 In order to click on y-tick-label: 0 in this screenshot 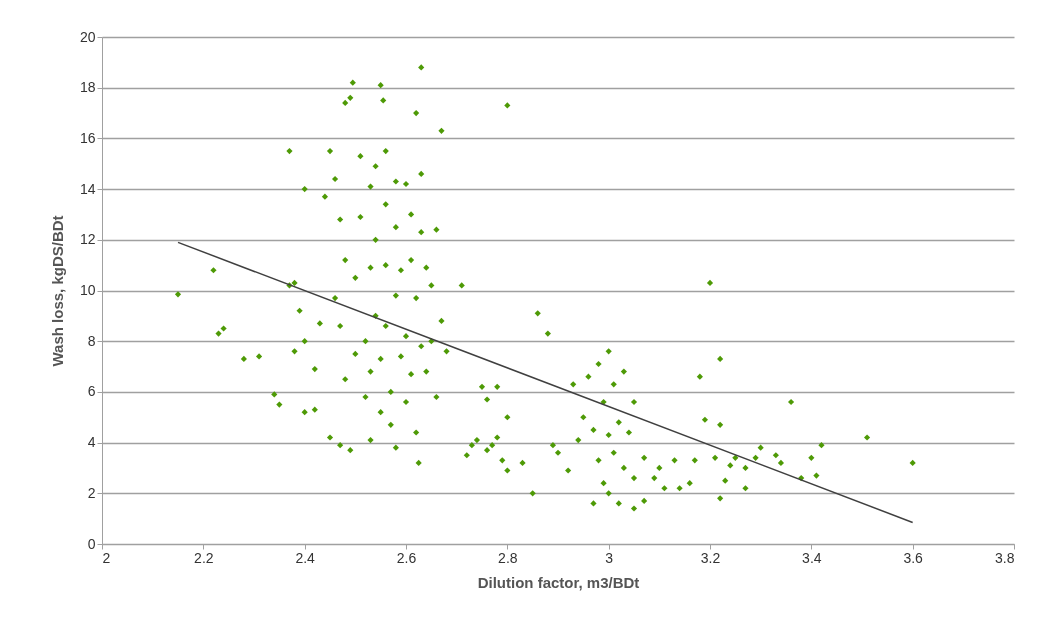, I will do `click(91, 543)`.